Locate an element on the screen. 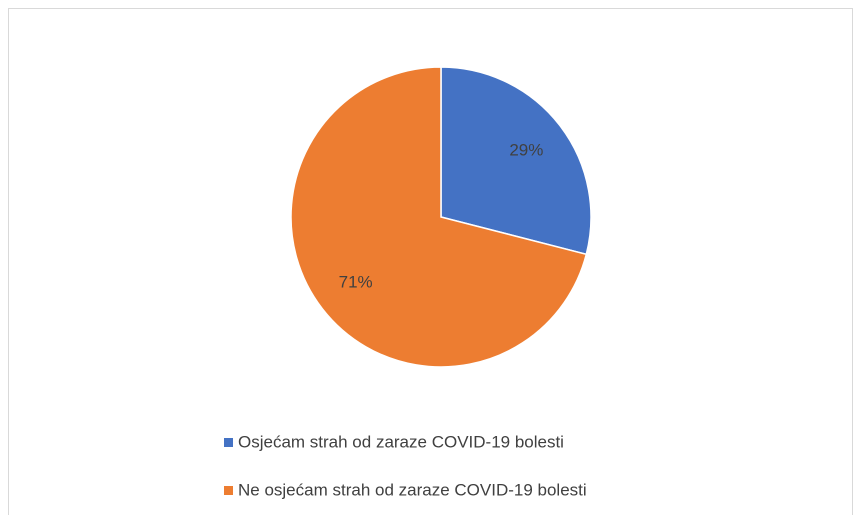 The image size is (861, 515). data-label: 29% is located at coordinates (526, 149).